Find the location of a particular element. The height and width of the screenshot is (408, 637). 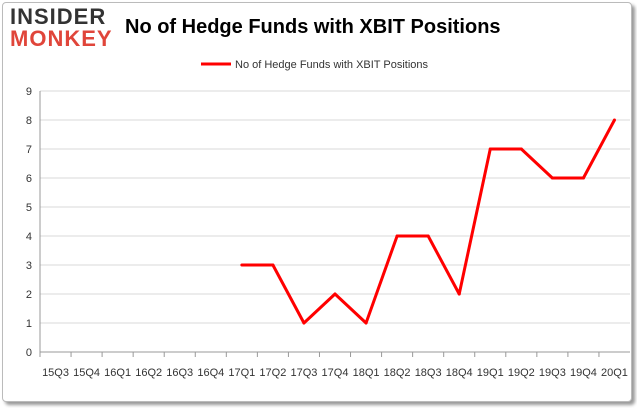

x-tick-label: 19Q3 is located at coordinates (552, 373).